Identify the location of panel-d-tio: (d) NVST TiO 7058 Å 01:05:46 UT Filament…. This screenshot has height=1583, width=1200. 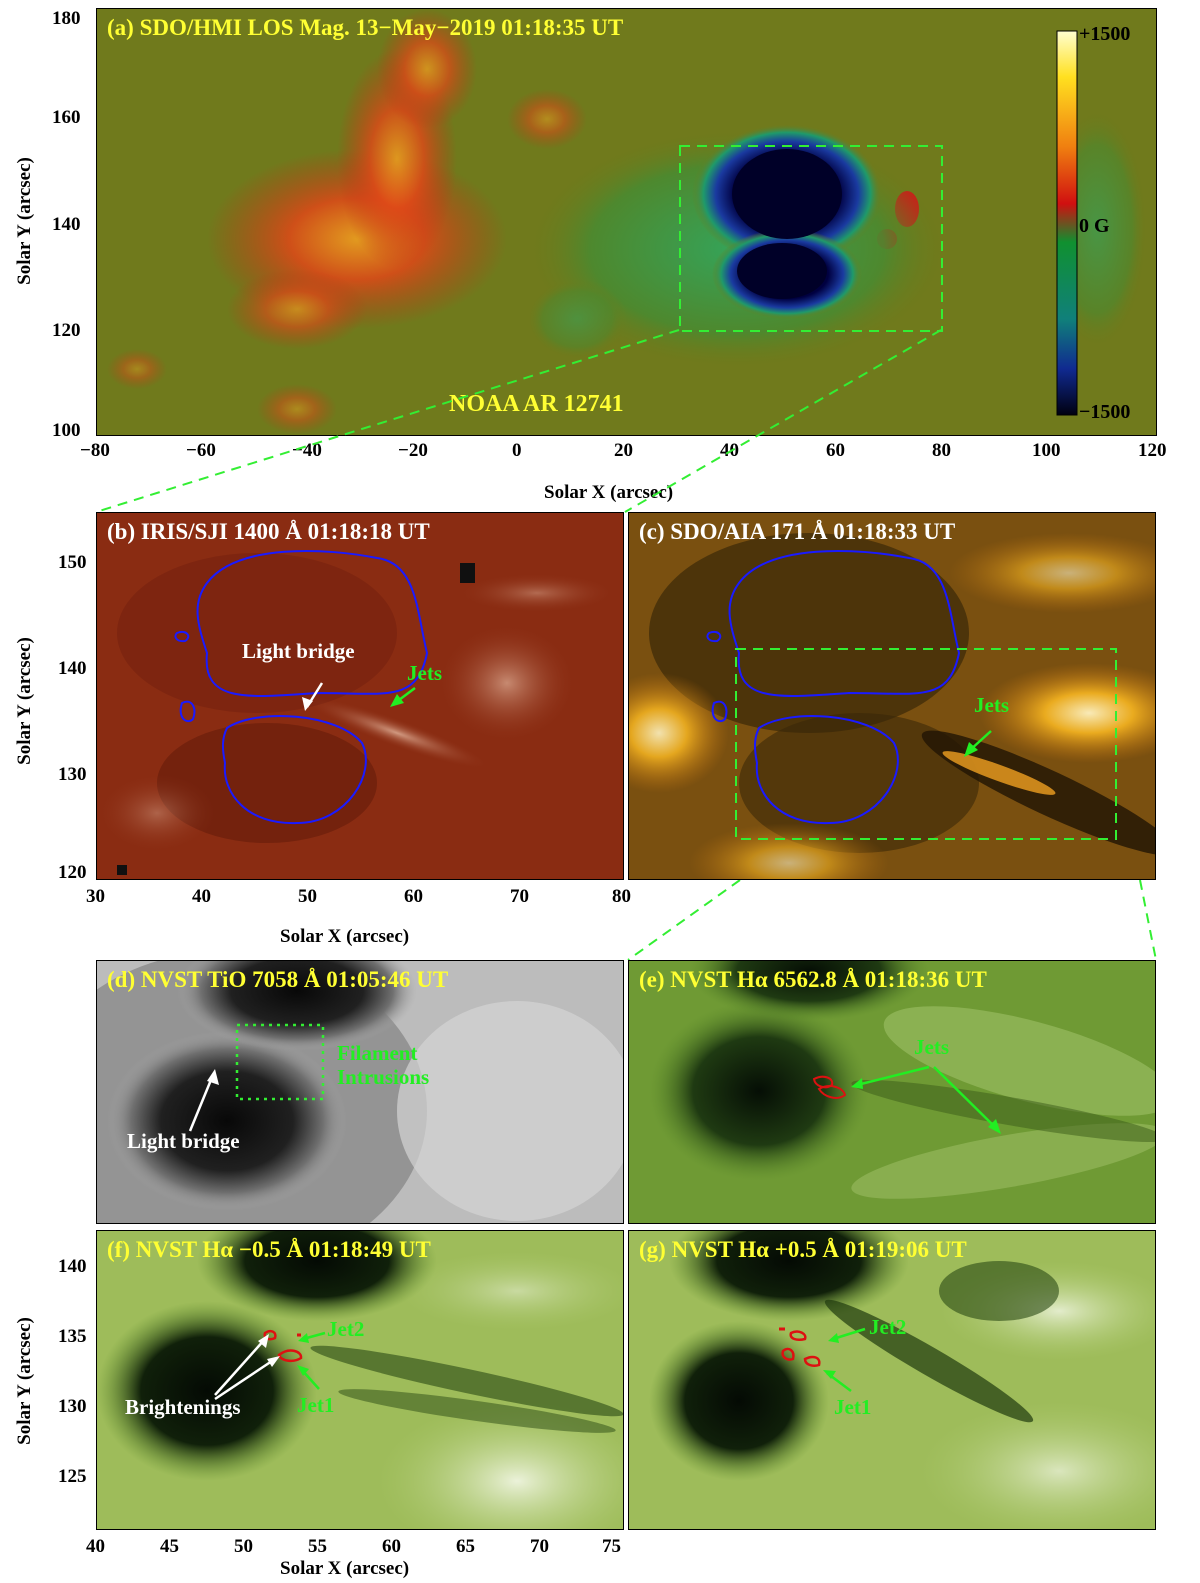
(360, 1092).